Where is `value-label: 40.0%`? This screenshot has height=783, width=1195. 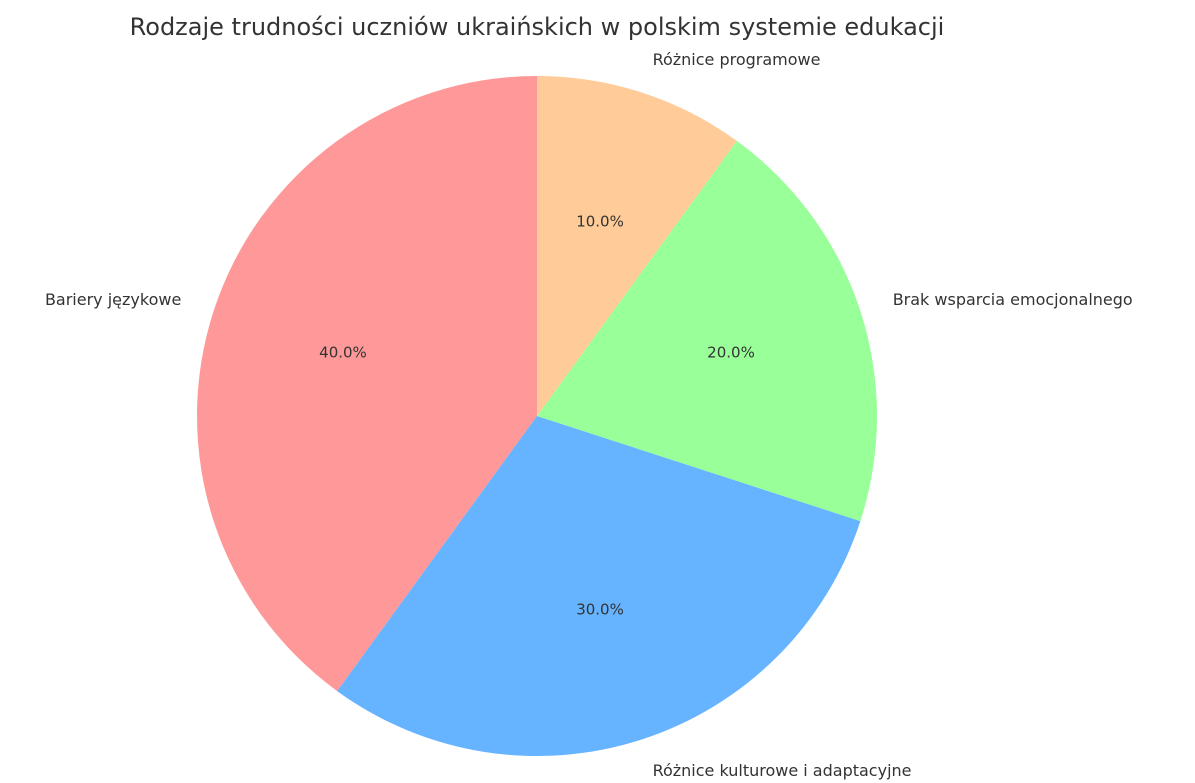
value-label: 40.0% is located at coordinates (343, 352).